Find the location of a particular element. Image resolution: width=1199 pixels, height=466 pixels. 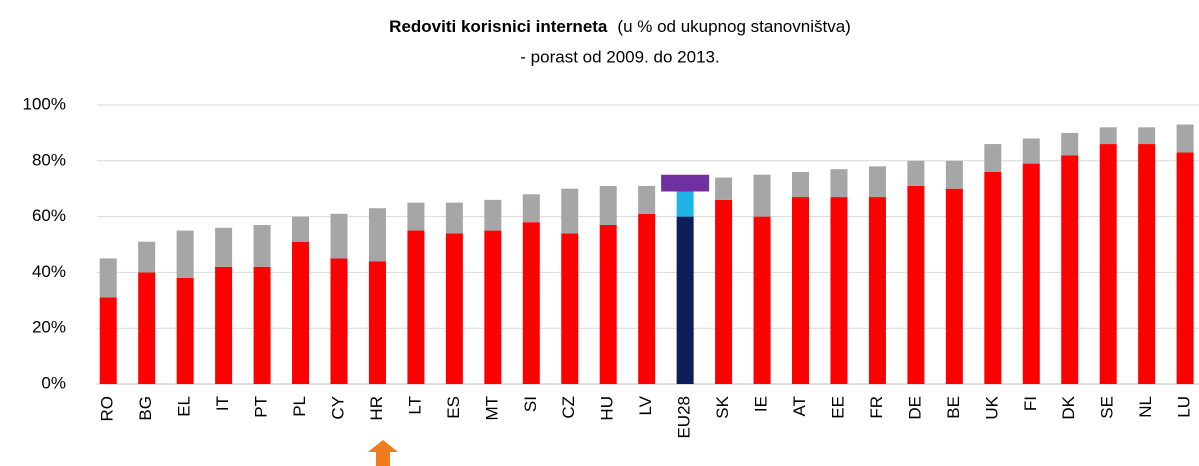

x-tick-label: FI is located at coordinates (1030, 403).